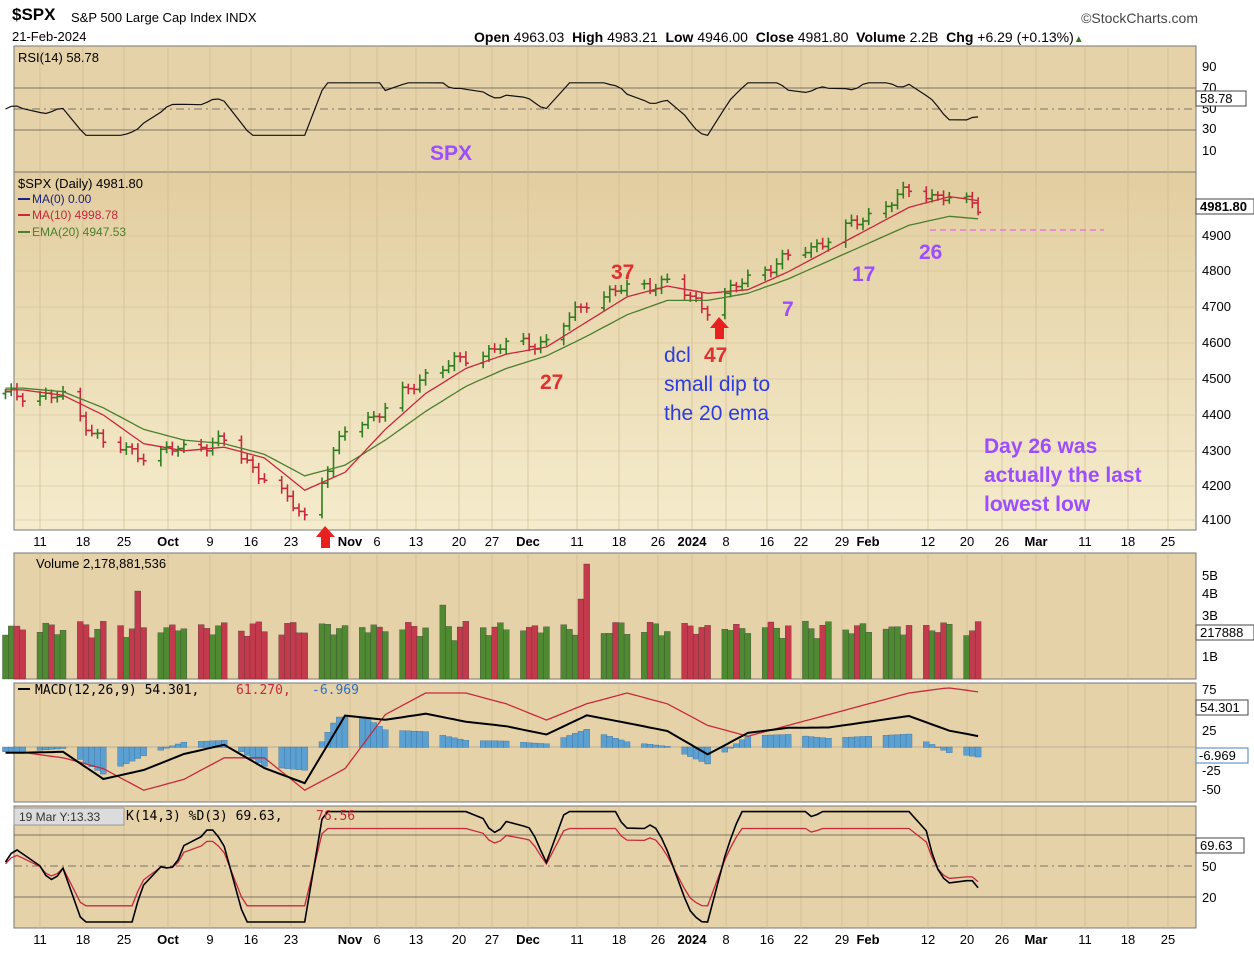 The width and height of the screenshot is (1254, 954). What do you see at coordinates (1139, 18) in the screenshot?
I see `brand-logo: ©StockCharts.com` at bounding box center [1139, 18].